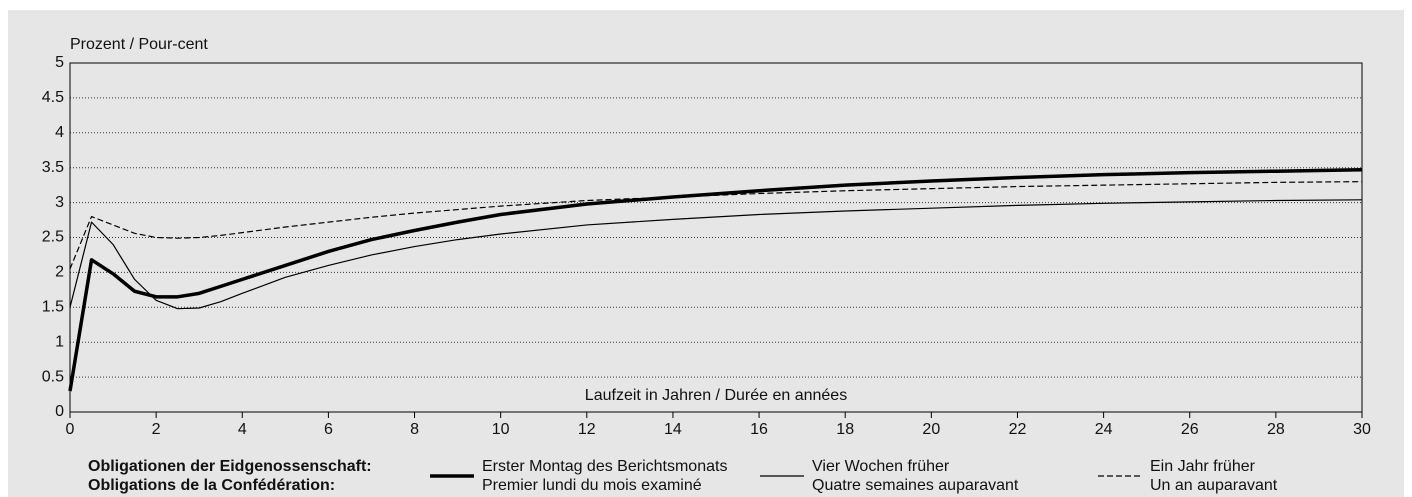 The height and width of the screenshot is (497, 1412). Describe the element at coordinates (156, 429) in the screenshot. I see `x-tick-label: 2` at that location.